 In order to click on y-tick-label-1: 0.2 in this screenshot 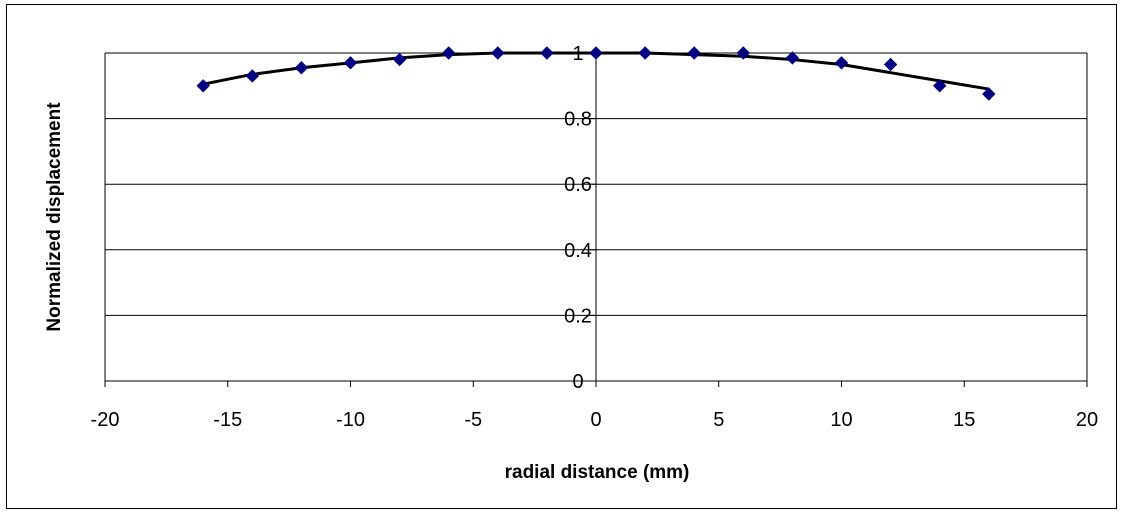, I will do `click(578, 316)`.